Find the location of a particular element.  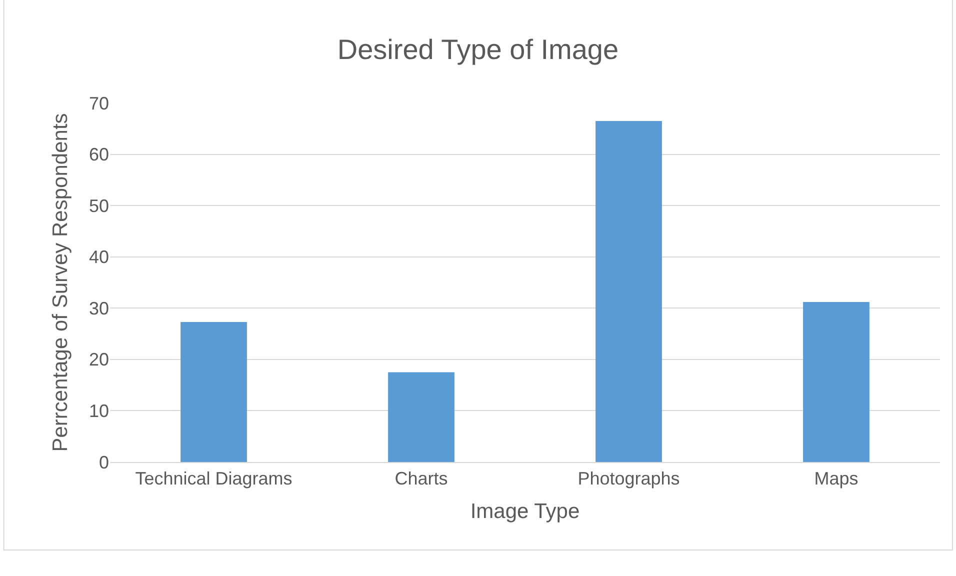

y-tick-label: 20 is located at coordinates (98, 360).